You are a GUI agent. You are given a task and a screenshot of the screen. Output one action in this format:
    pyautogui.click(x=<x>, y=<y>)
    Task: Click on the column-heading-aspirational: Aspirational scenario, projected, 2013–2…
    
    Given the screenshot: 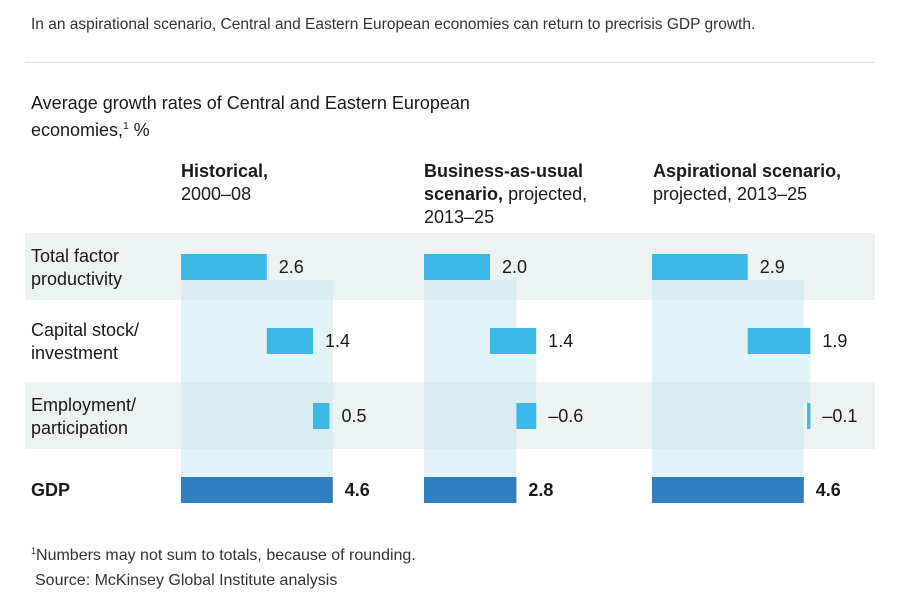 What is the action you would take?
    pyautogui.click(x=747, y=182)
    